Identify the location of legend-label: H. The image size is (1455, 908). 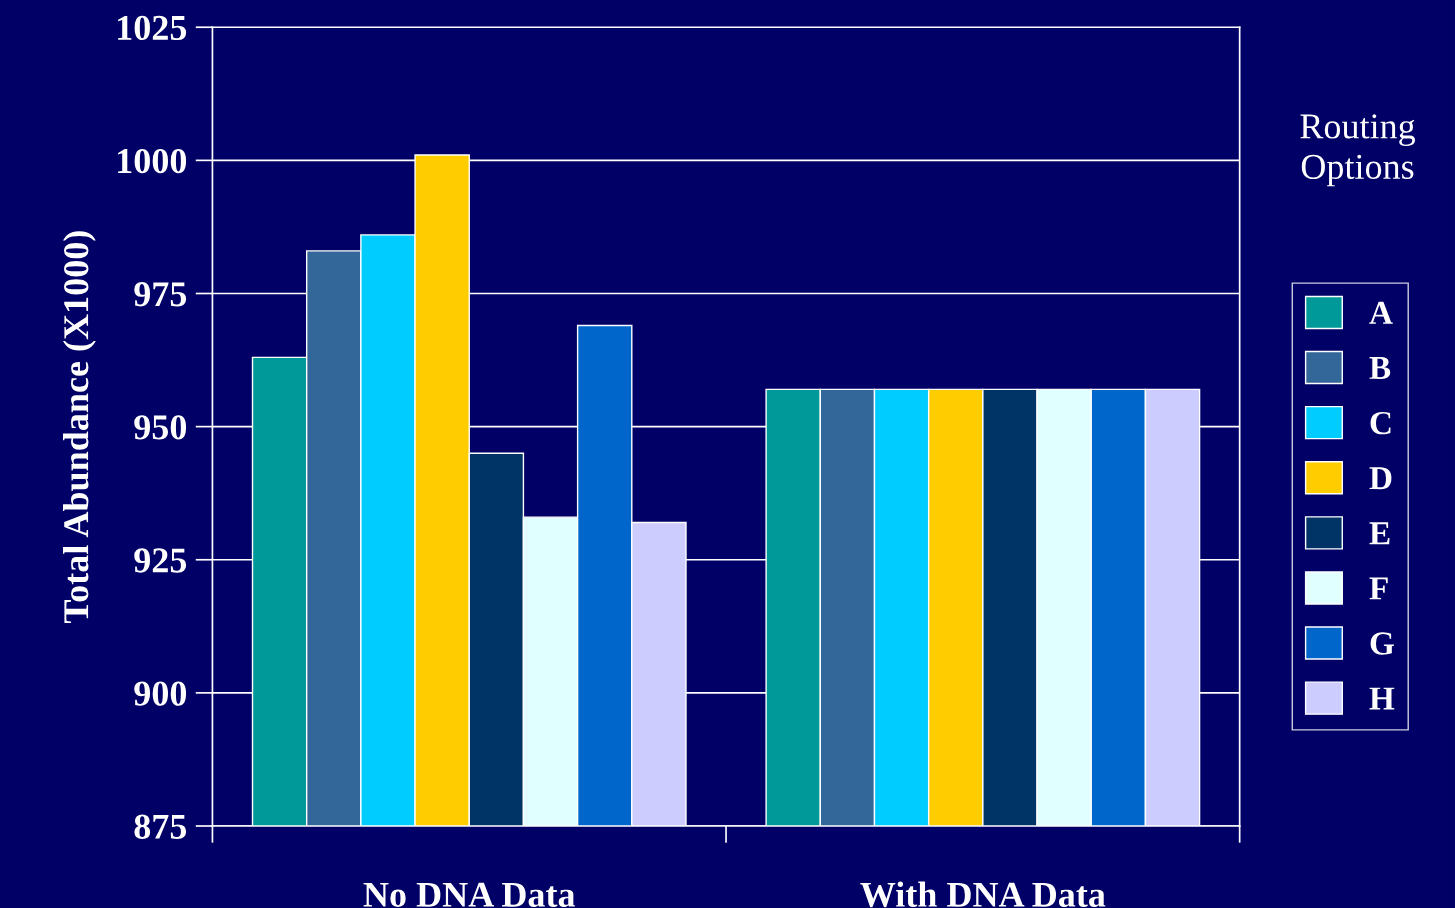
(1382, 698).